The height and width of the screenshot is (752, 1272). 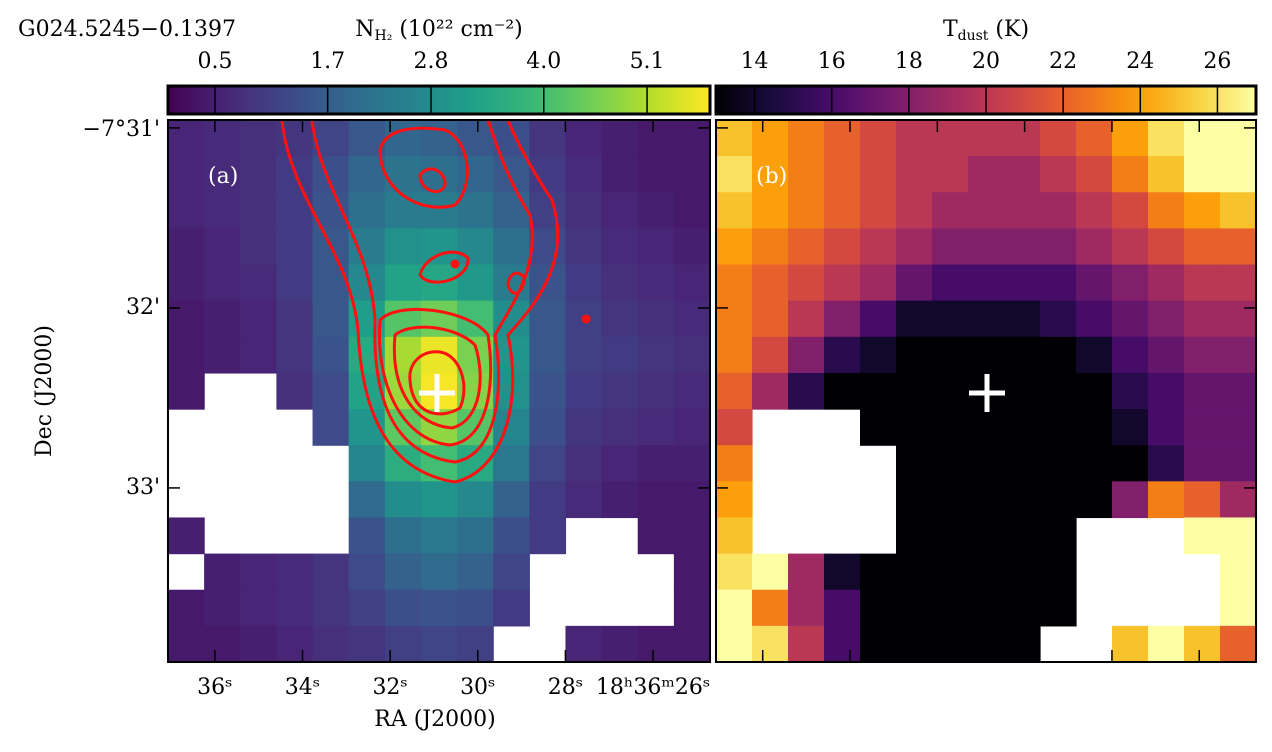 I want to click on x-tick-label: 18ʰ36ᵐ26ˢ, so click(x=653, y=687).